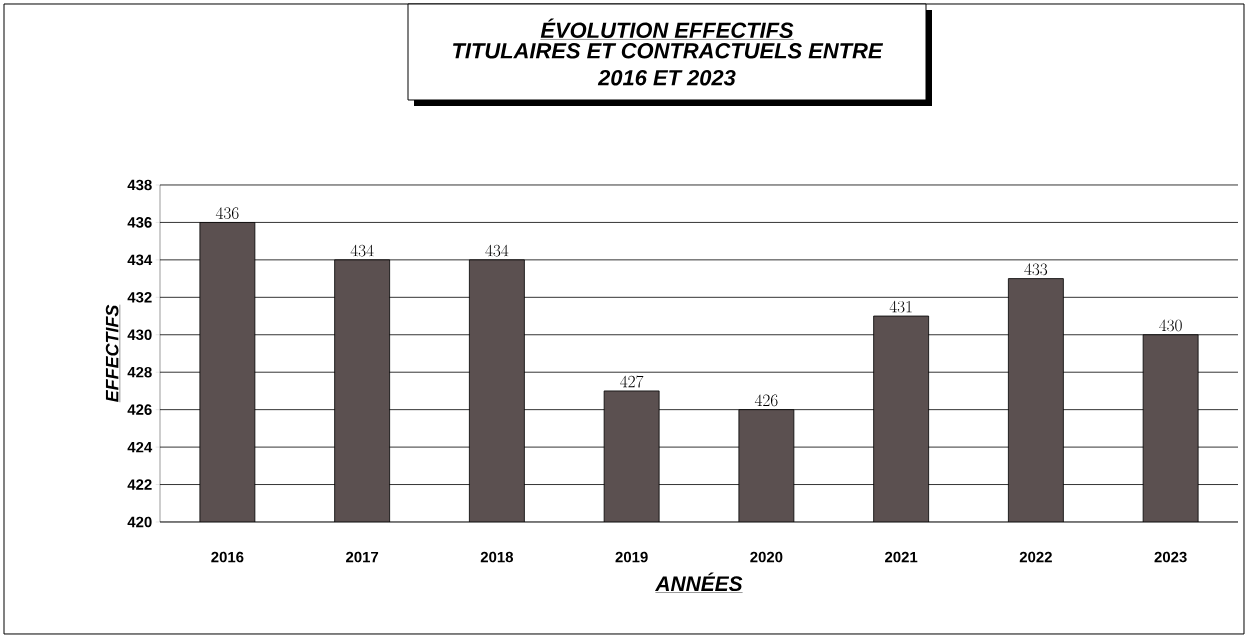 Image resolution: width=1248 pixels, height=638 pixels. What do you see at coordinates (139, 484) in the screenshot?
I see `y-tick-label: 422` at bounding box center [139, 484].